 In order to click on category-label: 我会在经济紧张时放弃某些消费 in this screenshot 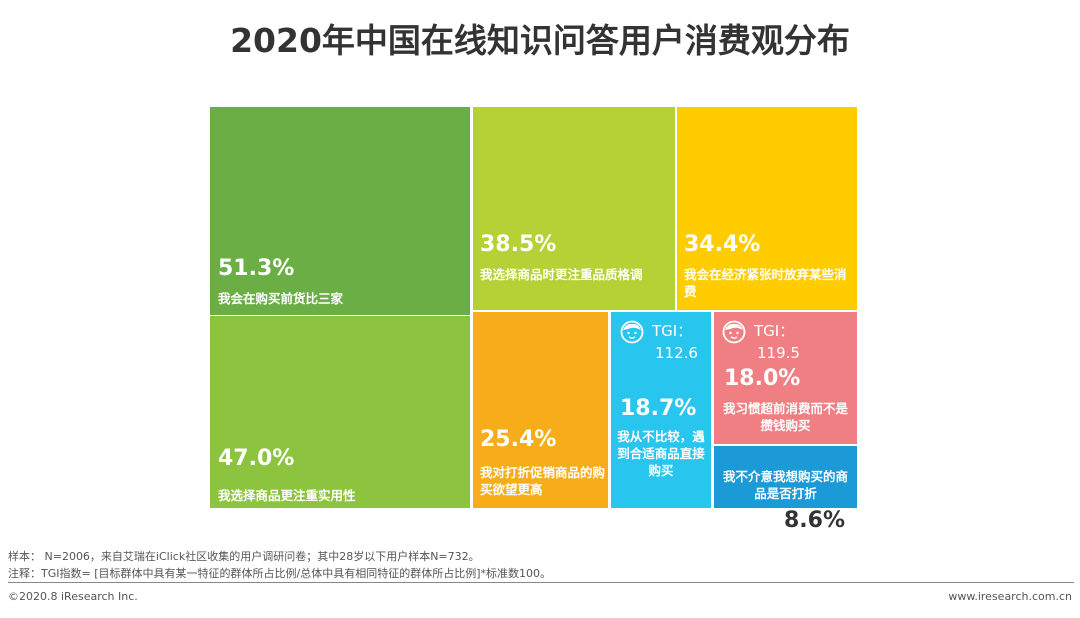, I will do `click(765, 283)`.